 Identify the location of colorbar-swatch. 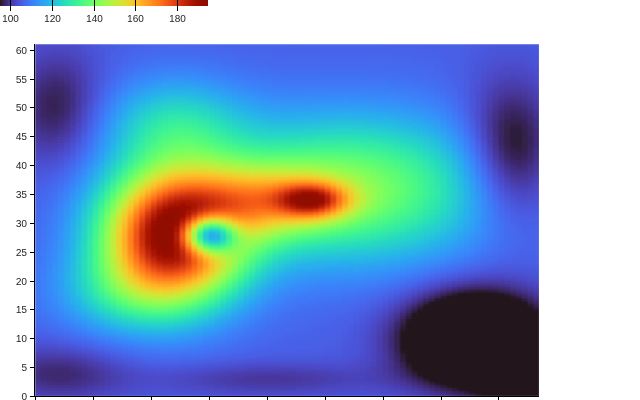
(153, 3).